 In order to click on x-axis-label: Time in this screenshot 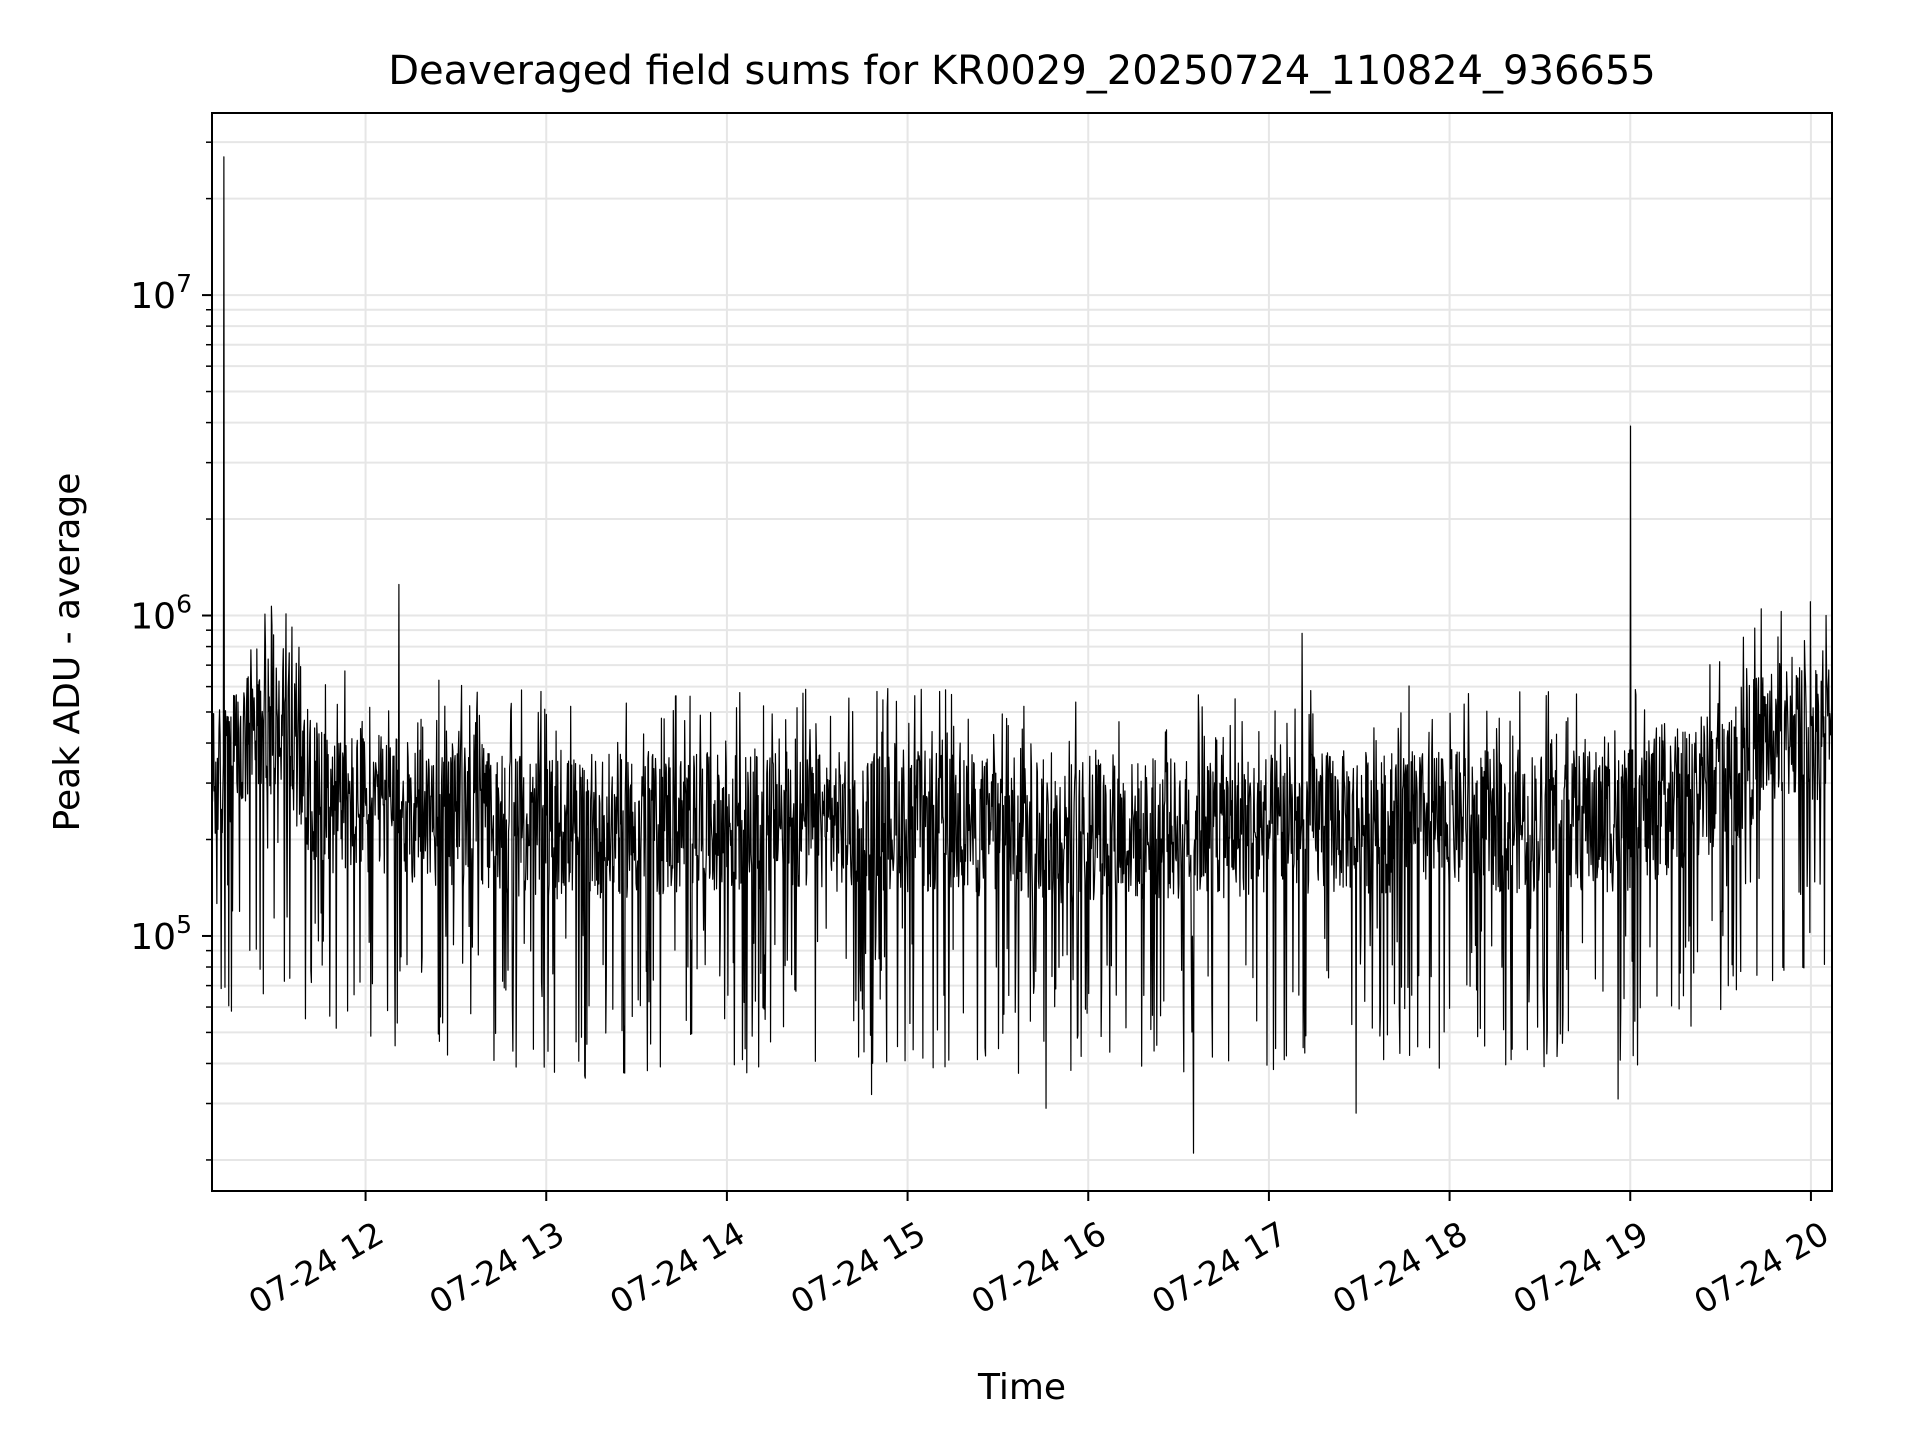, I will do `click(1021, 1387)`.